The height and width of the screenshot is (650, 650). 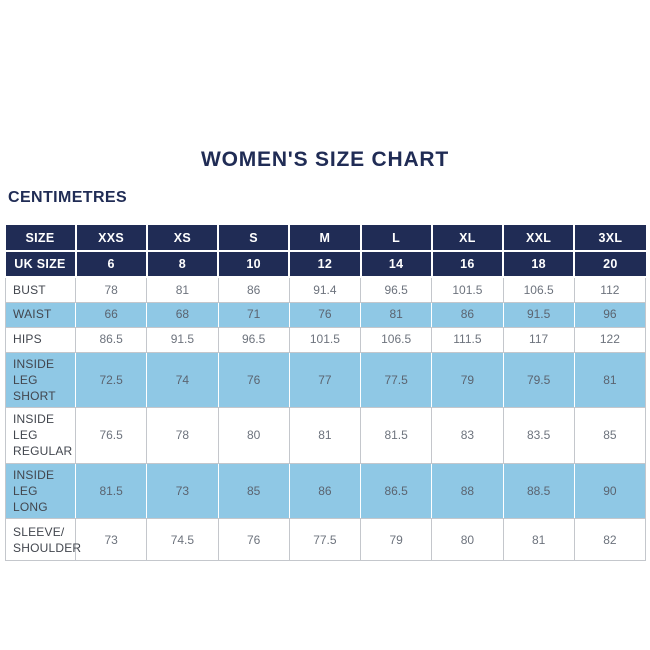 I want to click on table-row-inside-leg-regular: INSIDE LEG REGULAR 76.5 78 80 81 81.5 83 83.5 85, so click(x=326, y=435).